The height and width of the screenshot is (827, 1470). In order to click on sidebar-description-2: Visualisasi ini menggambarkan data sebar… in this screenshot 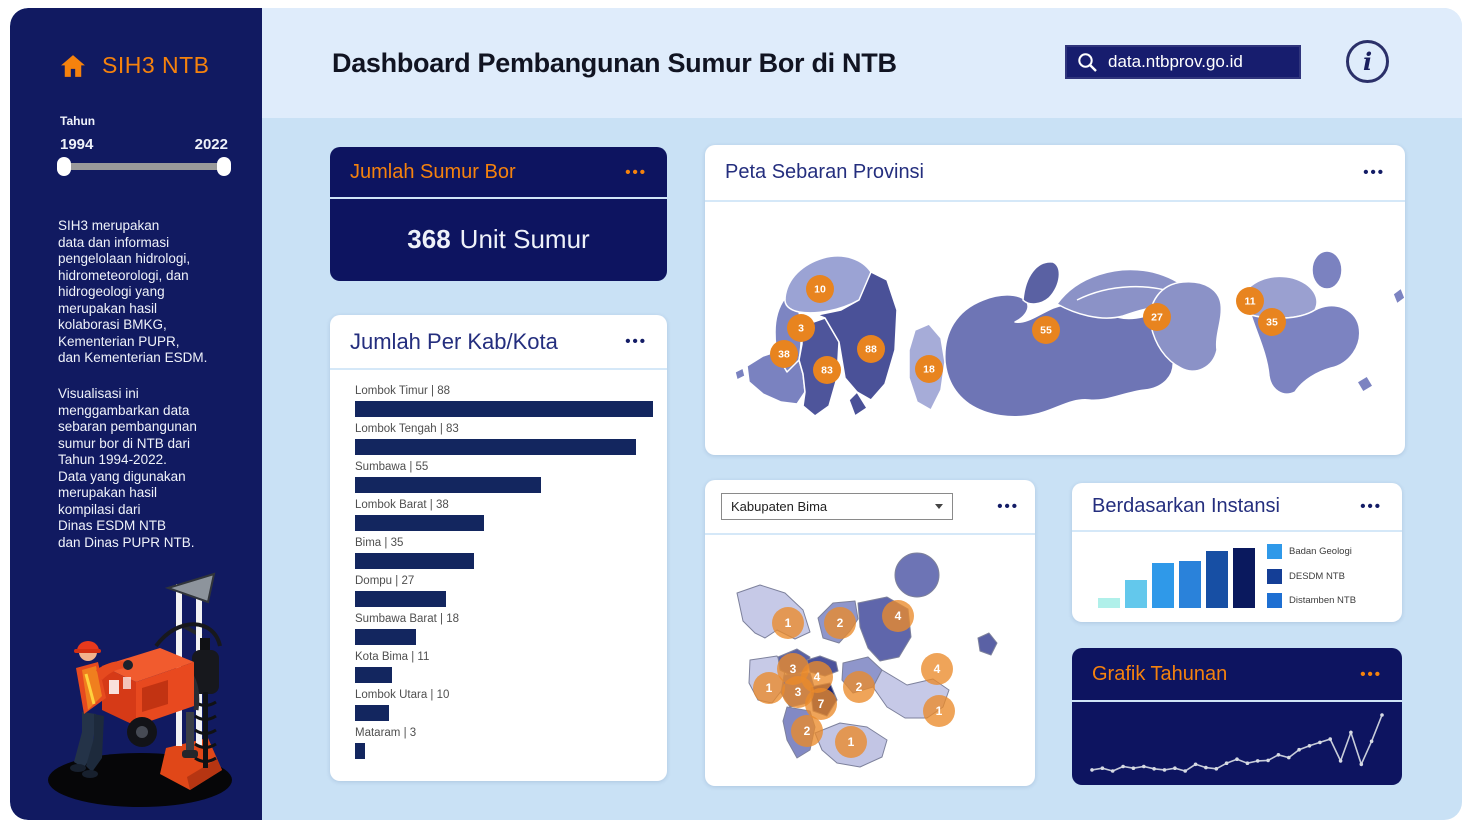, I will do `click(127, 468)`.